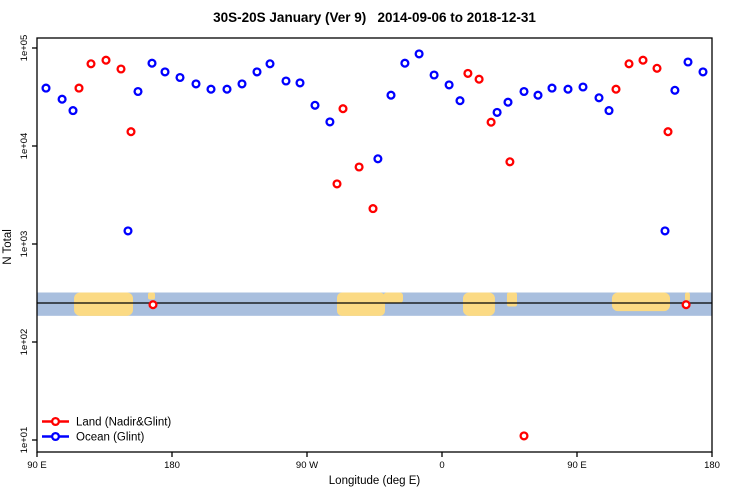  I want to click on x-axis-label: Longitude (deg E), so click(375, 481).